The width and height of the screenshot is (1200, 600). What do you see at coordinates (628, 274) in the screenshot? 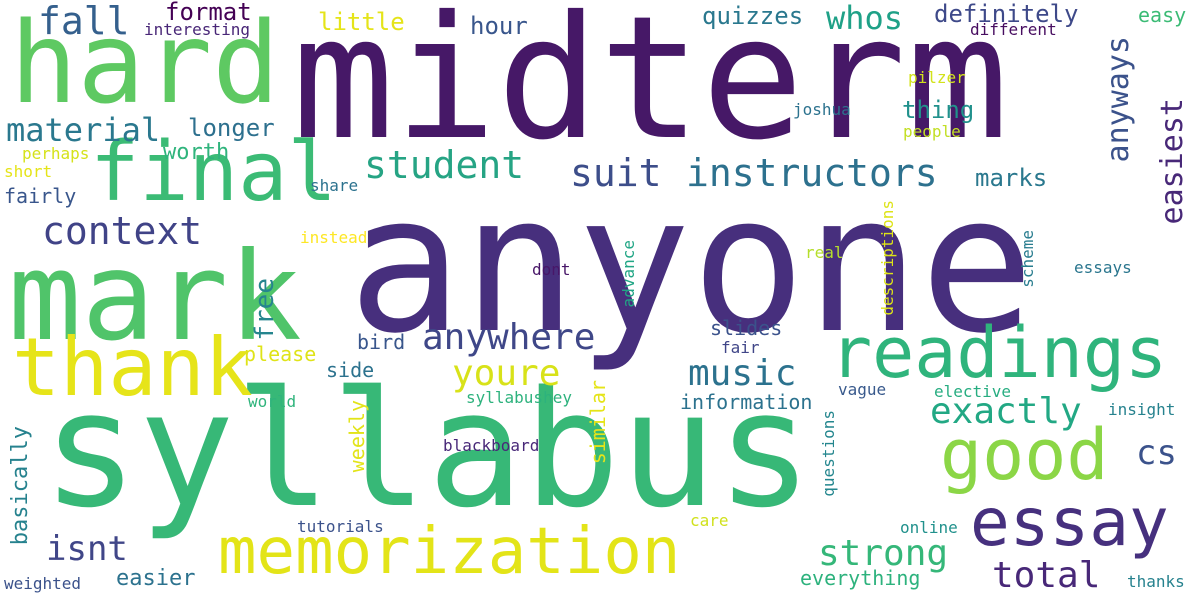
I see `word-advance: advance` at bounding box center [628, 274].